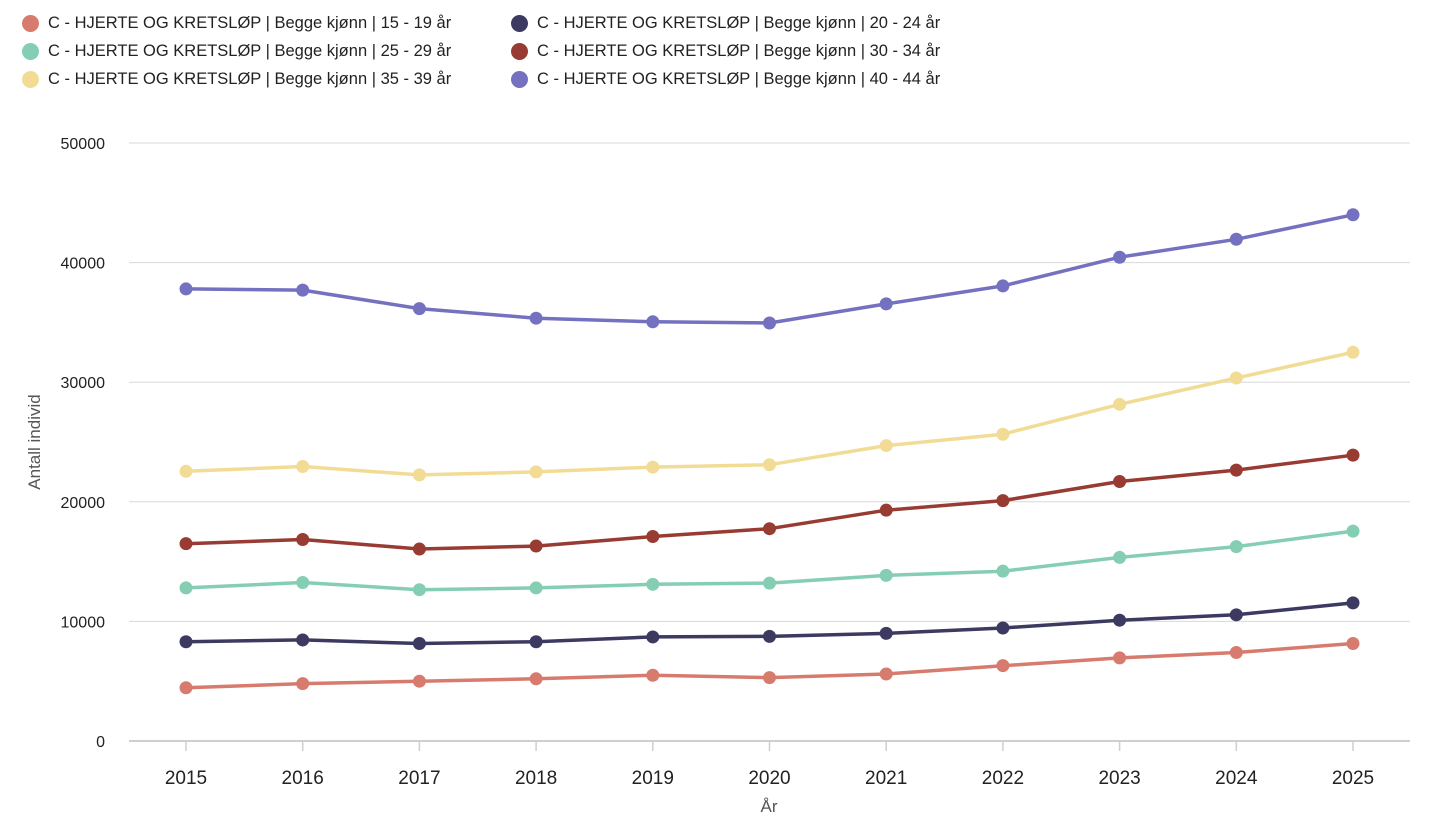 Image resolution: width=1456 pixels, height=835 pixels. Describe the element at coordinates (653, 778) in the screenshot. I see `x-tick-label: 2019` at that location.